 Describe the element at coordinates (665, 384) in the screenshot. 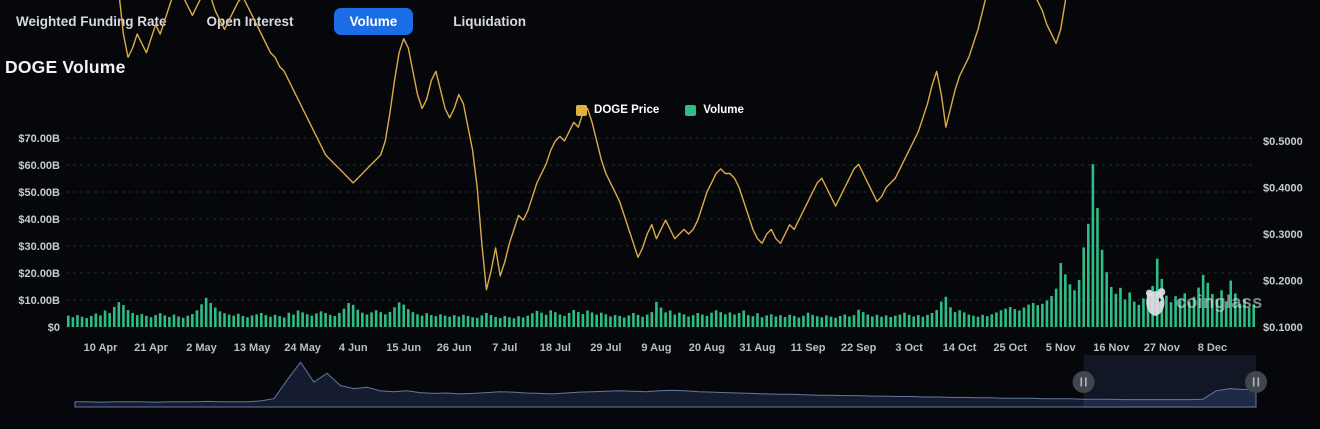

I see `navigator-area` at that location.